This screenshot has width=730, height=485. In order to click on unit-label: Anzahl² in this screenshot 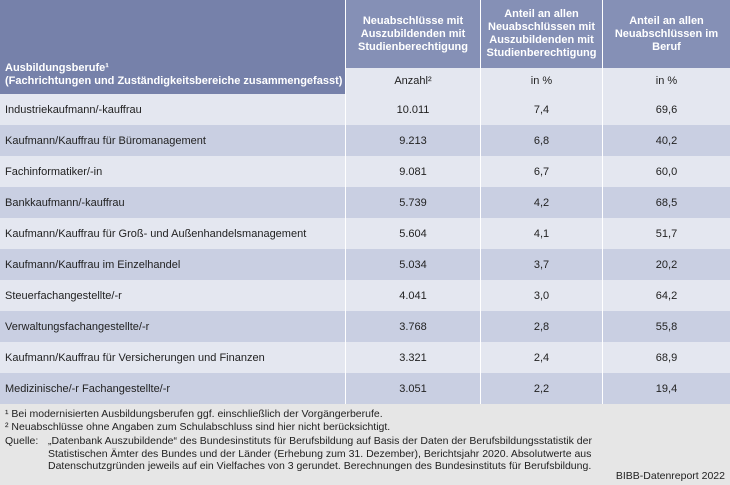, I will do `click(412, 81)`.